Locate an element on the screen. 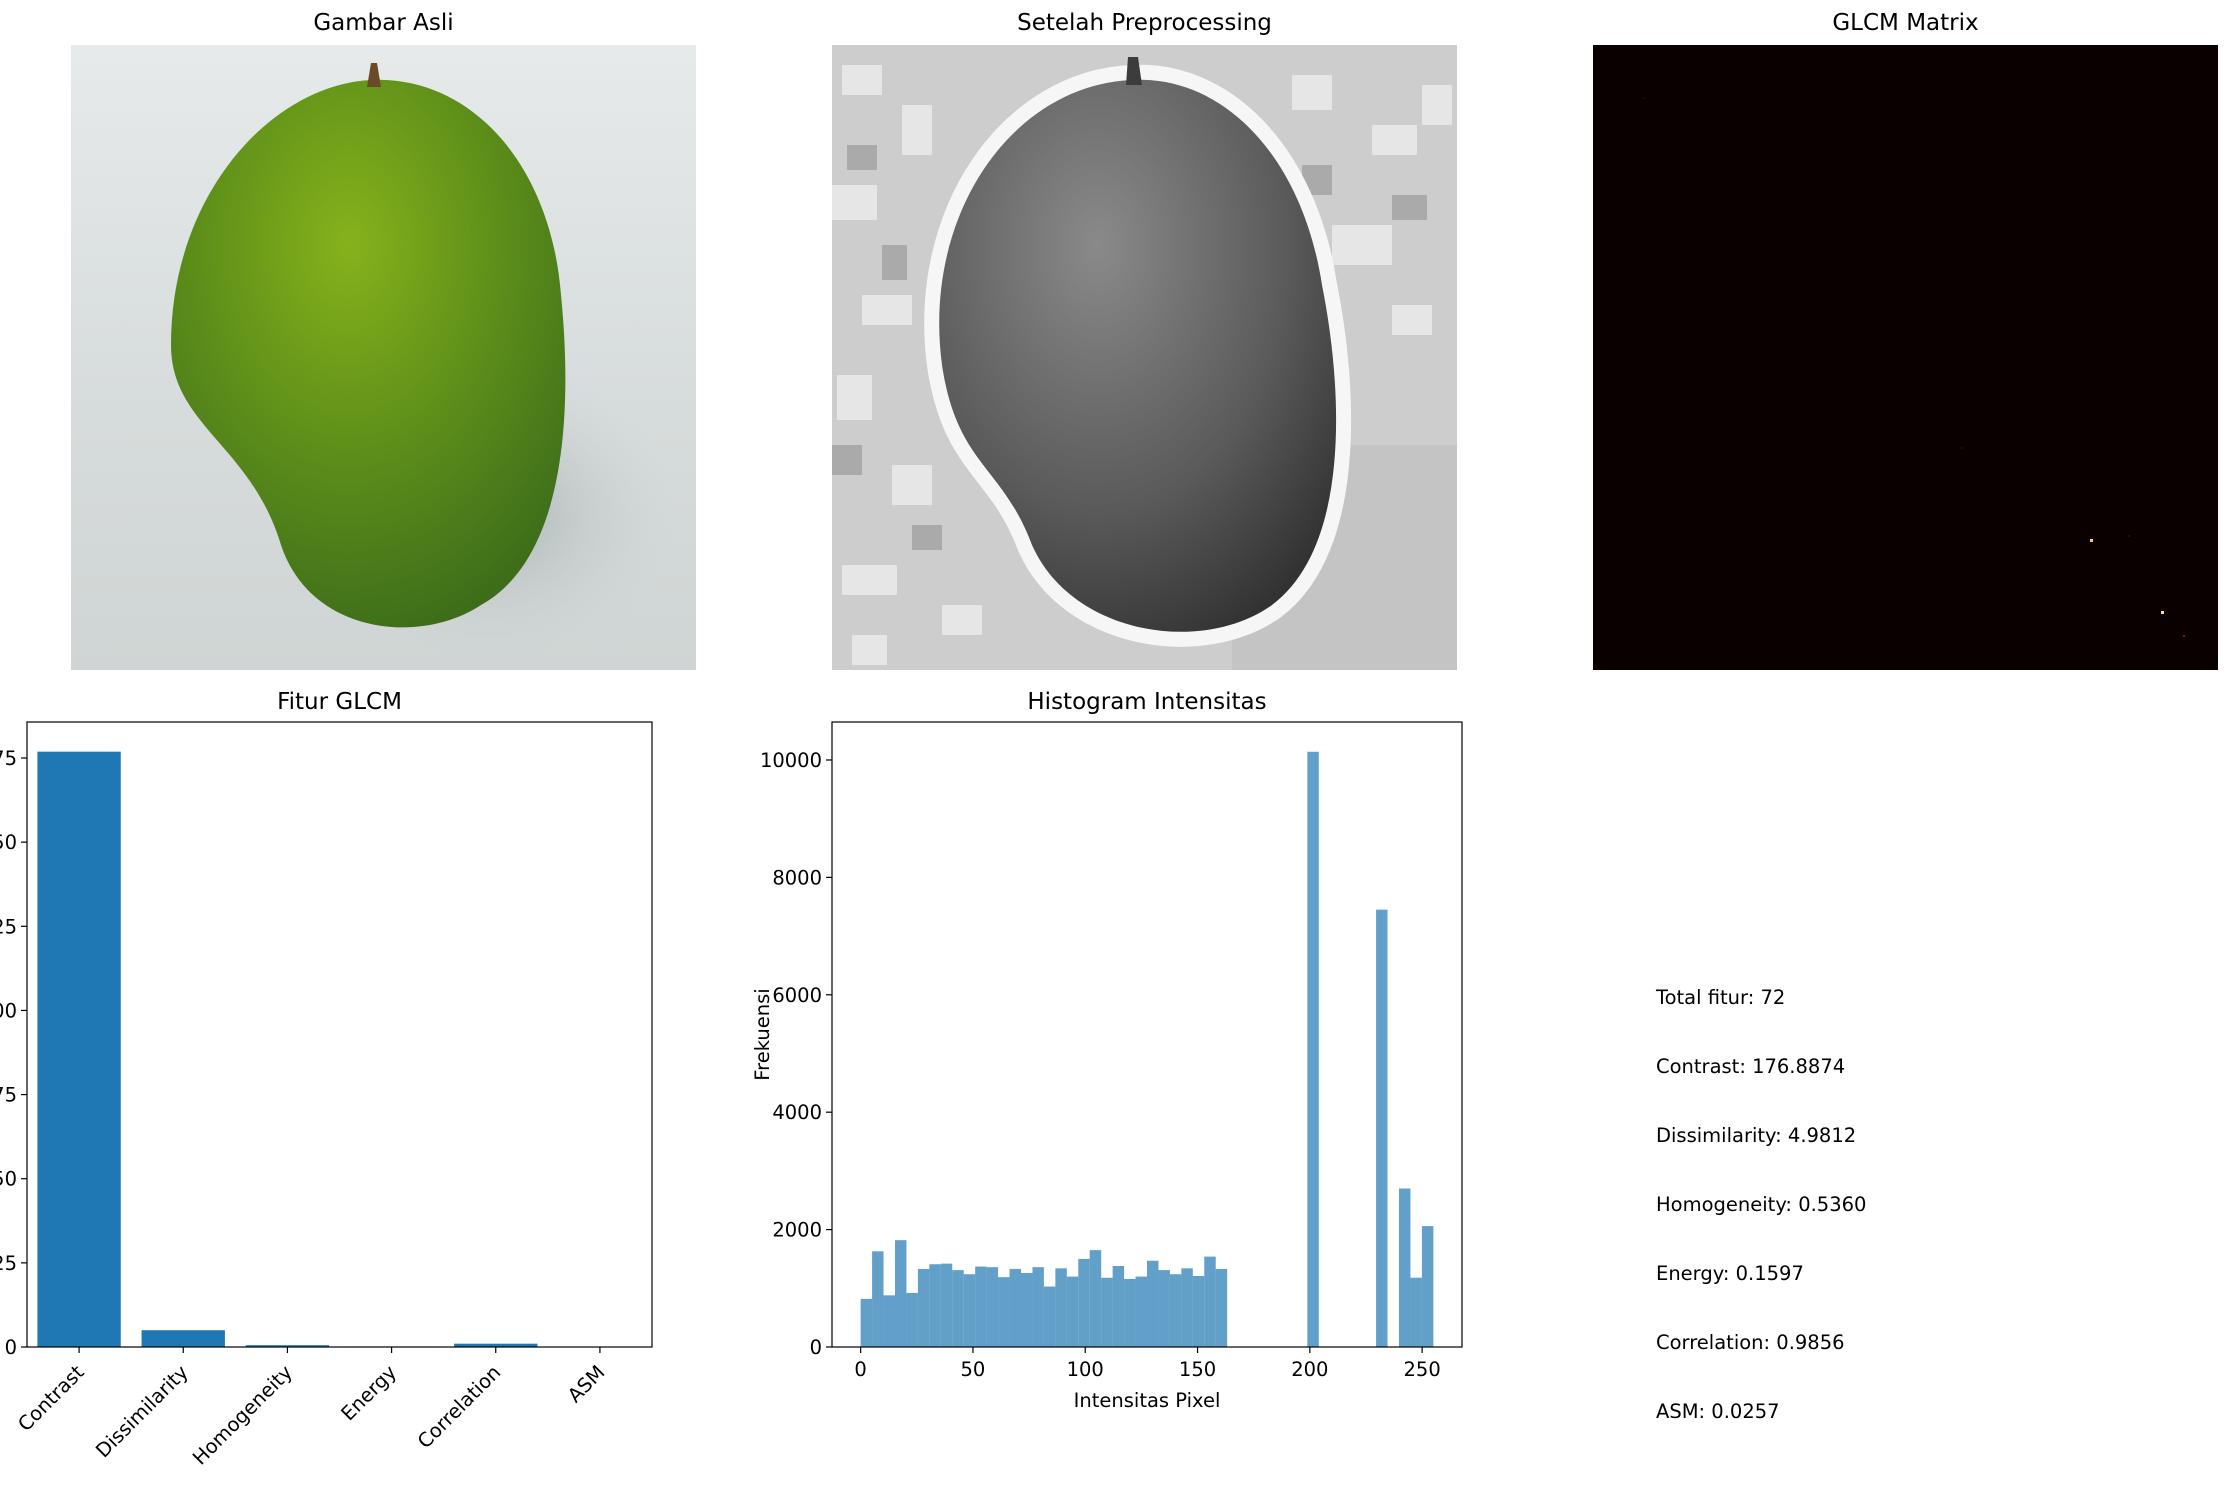 The height and width of the screenshot is (1488, 2235). y-tick-label: 125 is located at coordinates (8, 926).